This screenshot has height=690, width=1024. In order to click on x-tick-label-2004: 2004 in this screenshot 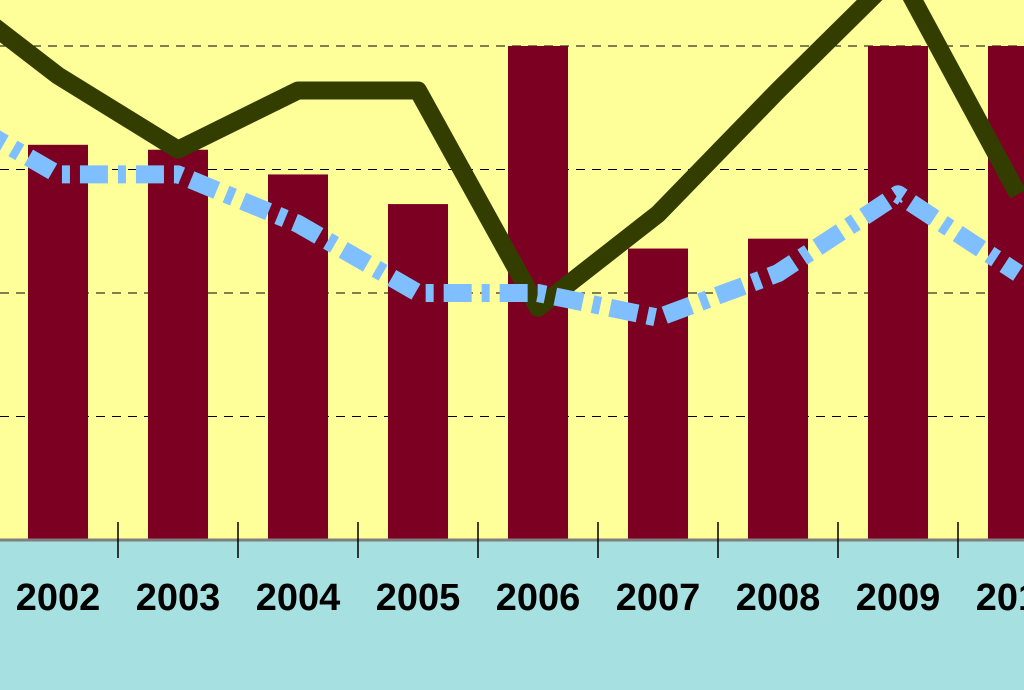, I will do `click(298, 598)`.